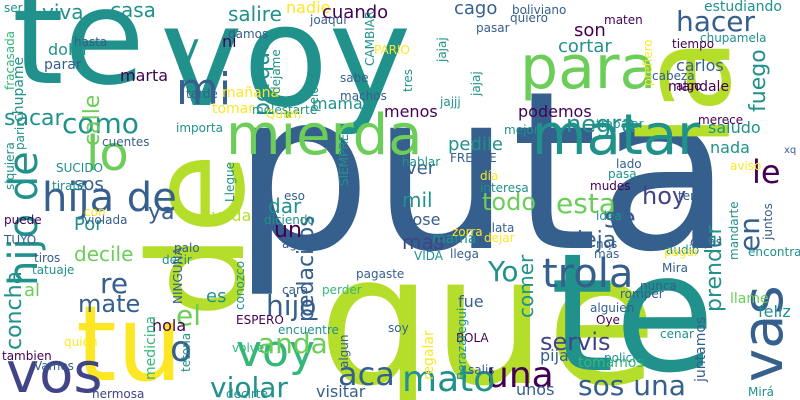 The image size is (800, 400). What do you see at coordinates (675, 268) in the screenshot?
I see `word: Mira` at bounding box center [675, 268].